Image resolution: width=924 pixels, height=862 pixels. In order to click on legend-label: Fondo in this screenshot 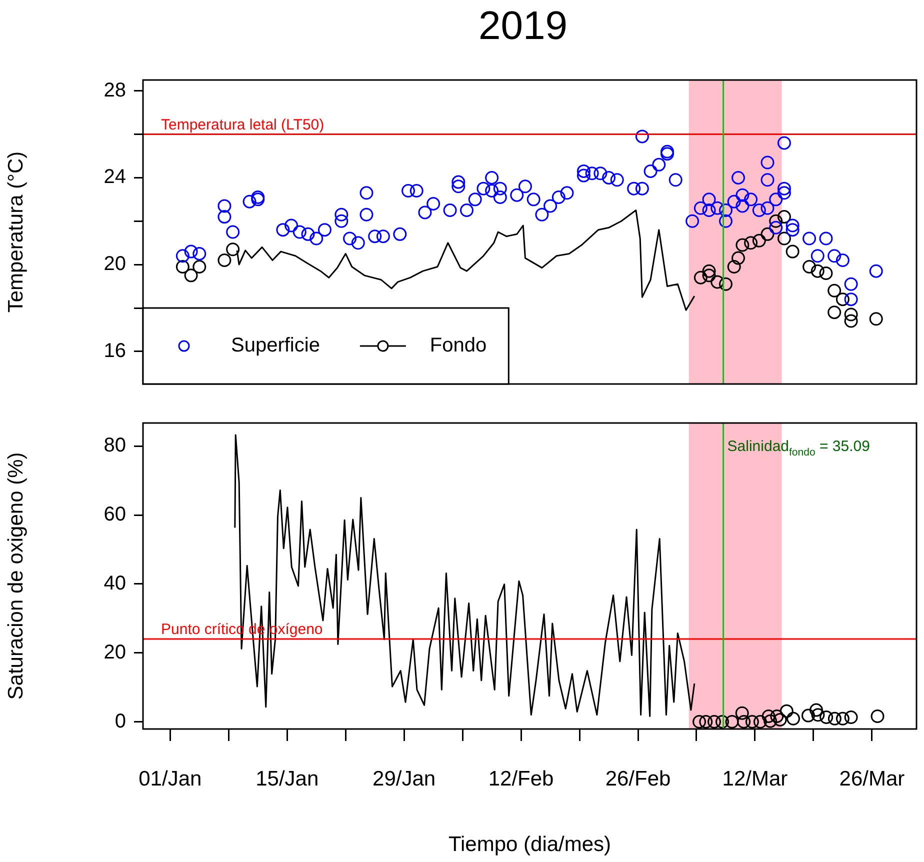, I will do `click(458, 345)`.